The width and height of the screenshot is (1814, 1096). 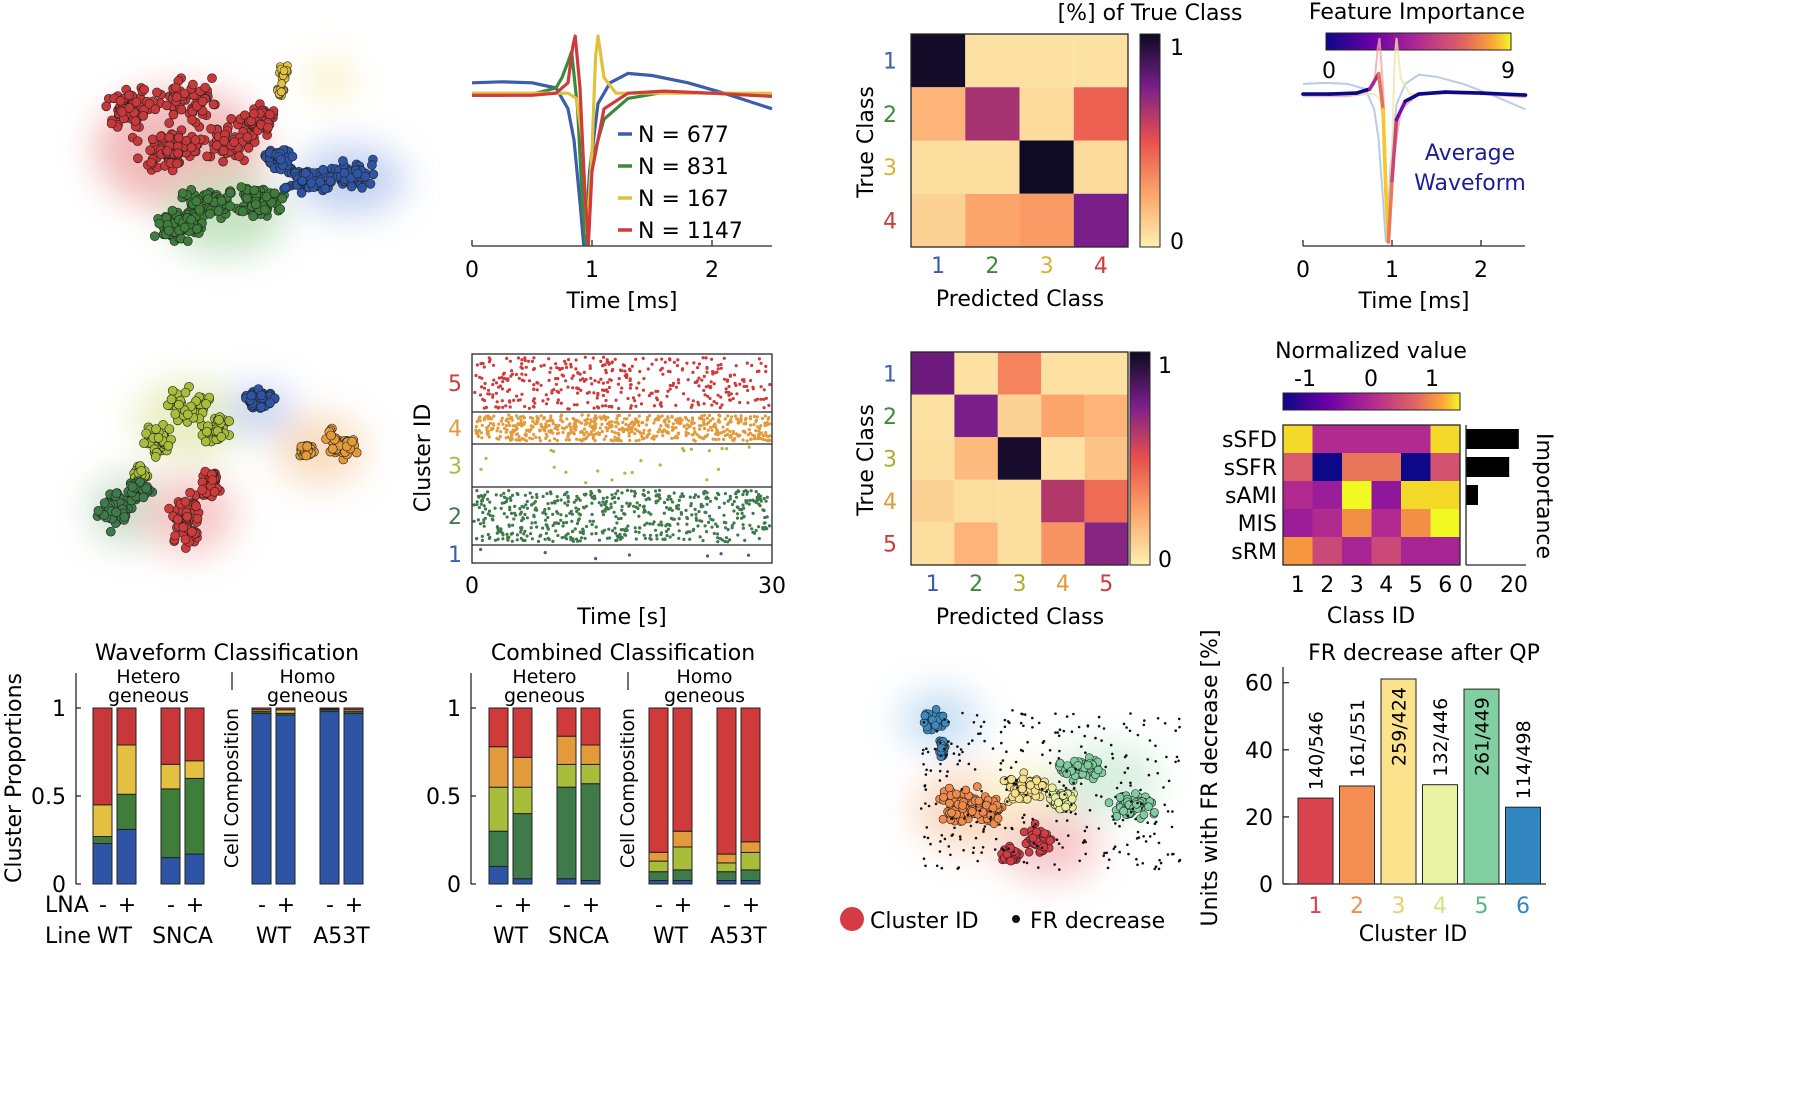 What do you see at coordinates (1316, 906) in the screenshot?
I see `fr-xtick-label-1: 1` at bounding box center [1316, 906].